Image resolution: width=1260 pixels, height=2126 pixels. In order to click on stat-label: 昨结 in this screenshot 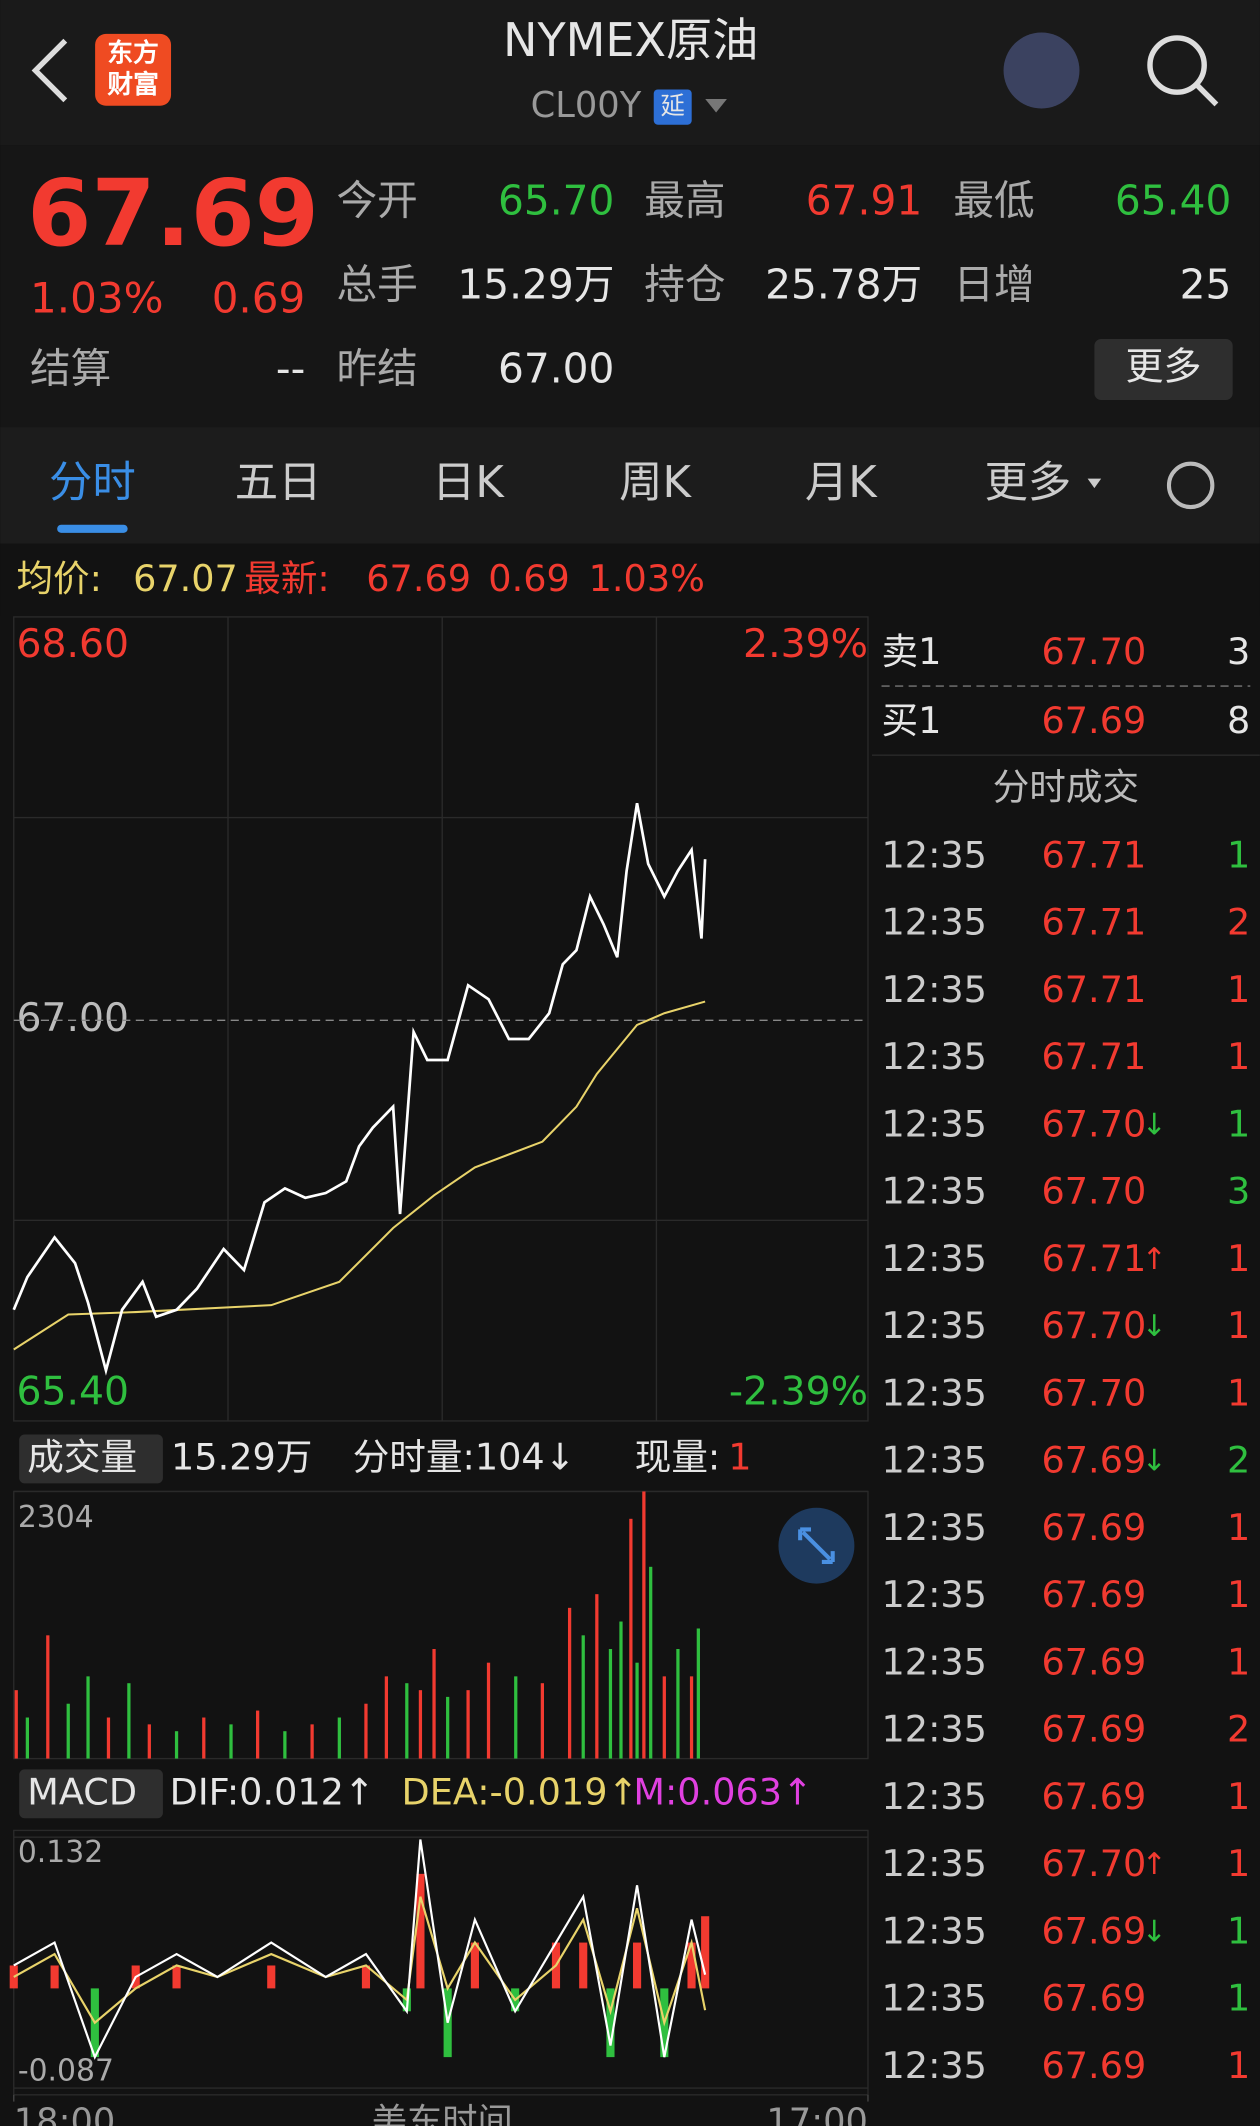, I will do `click(376, 369)`.